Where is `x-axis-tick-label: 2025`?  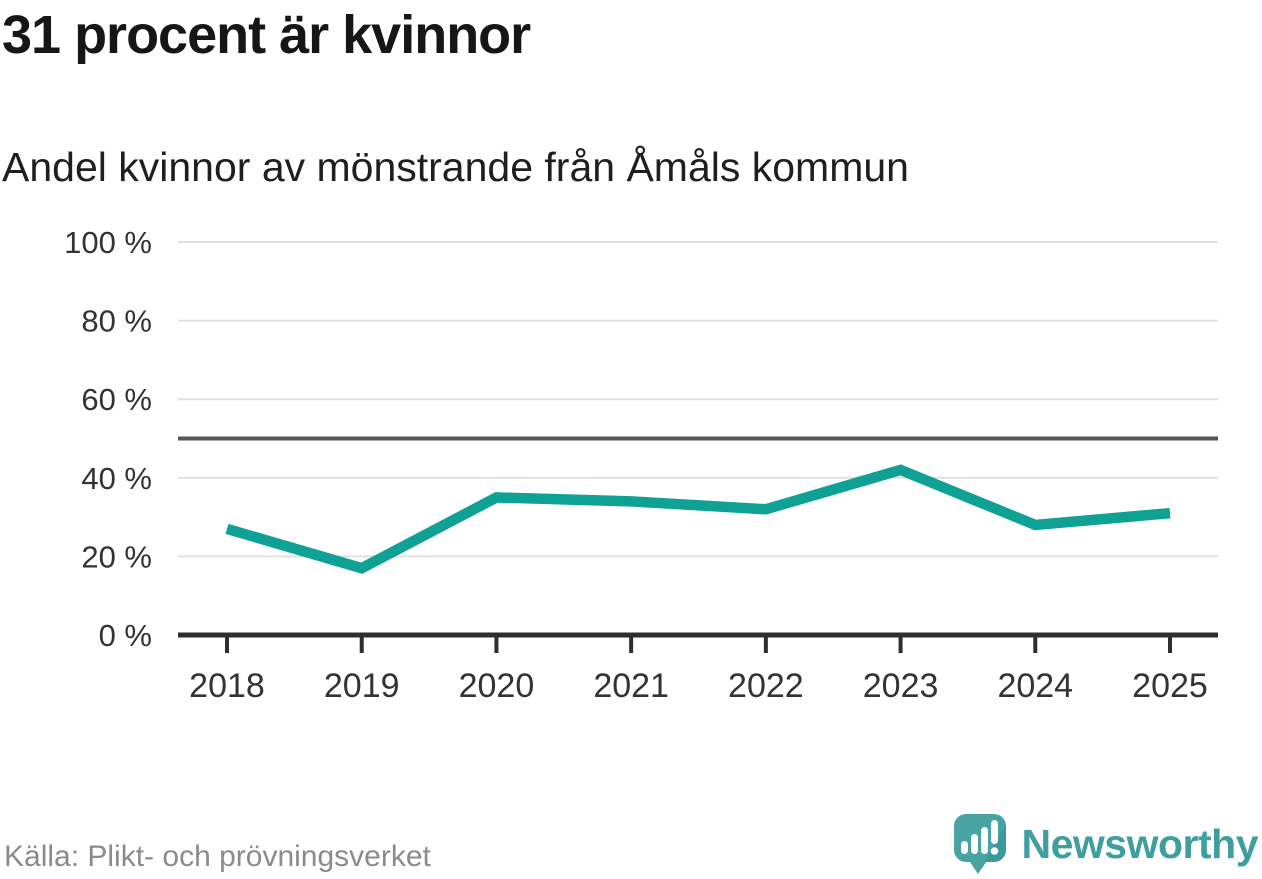
x-axis-tick-label: 2025 is located at coordinates (1170, 686).